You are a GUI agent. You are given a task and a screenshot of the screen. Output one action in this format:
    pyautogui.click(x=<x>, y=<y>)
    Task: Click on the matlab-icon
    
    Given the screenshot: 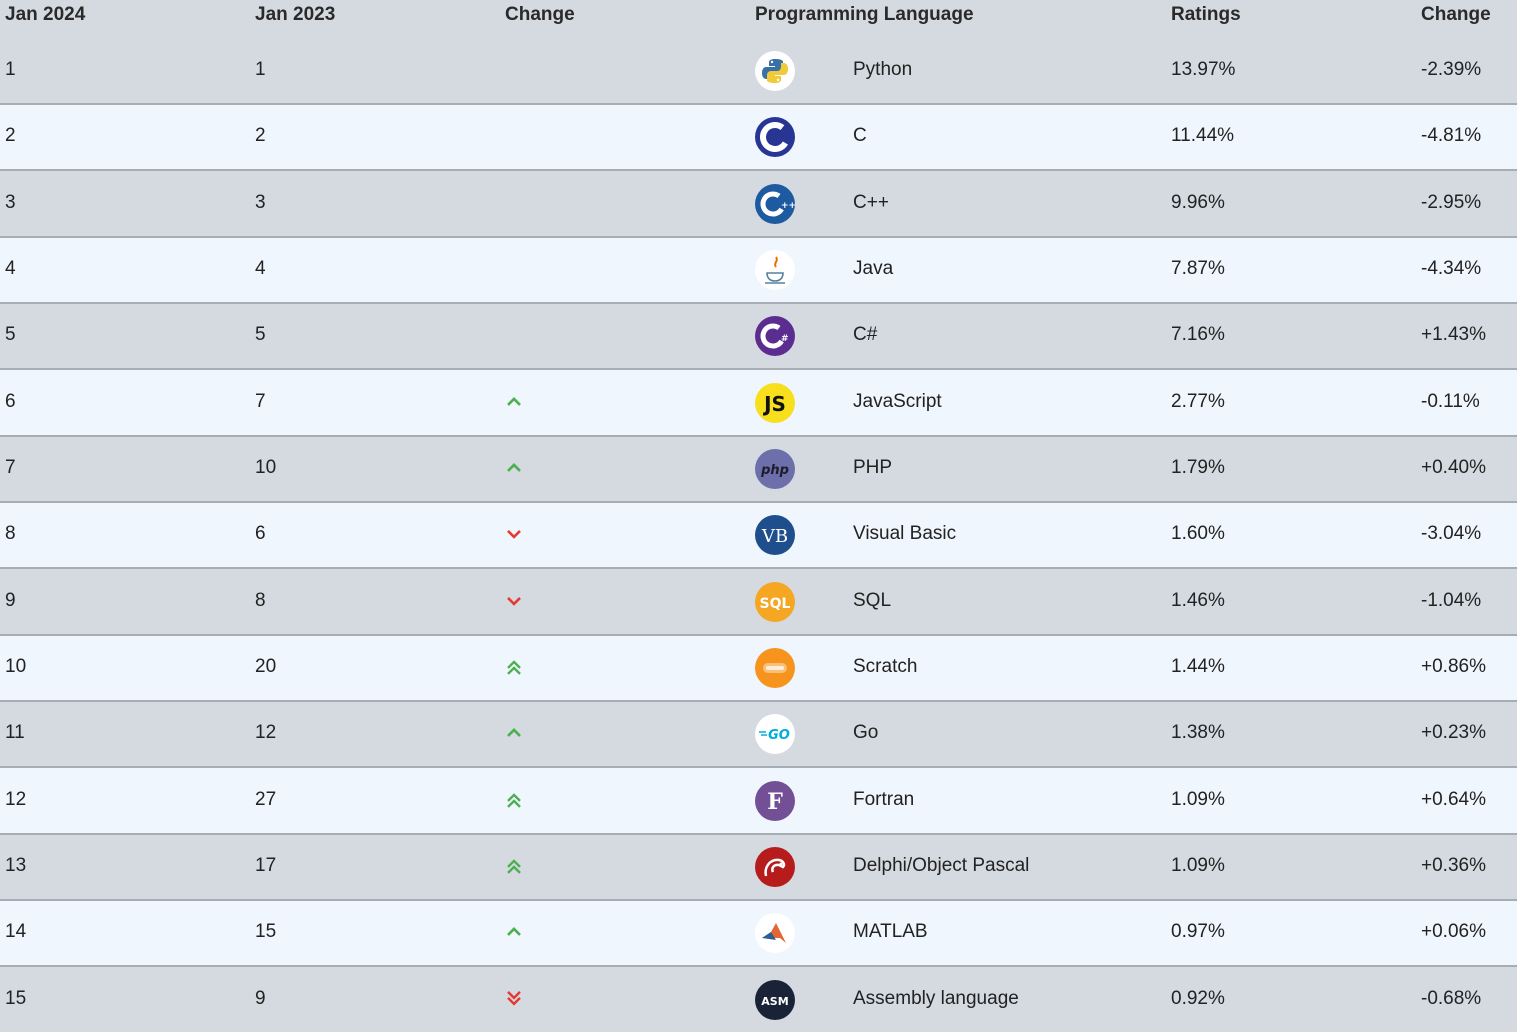 What is the action you would take?
    pyautogui.click(x=775, y=933)
    